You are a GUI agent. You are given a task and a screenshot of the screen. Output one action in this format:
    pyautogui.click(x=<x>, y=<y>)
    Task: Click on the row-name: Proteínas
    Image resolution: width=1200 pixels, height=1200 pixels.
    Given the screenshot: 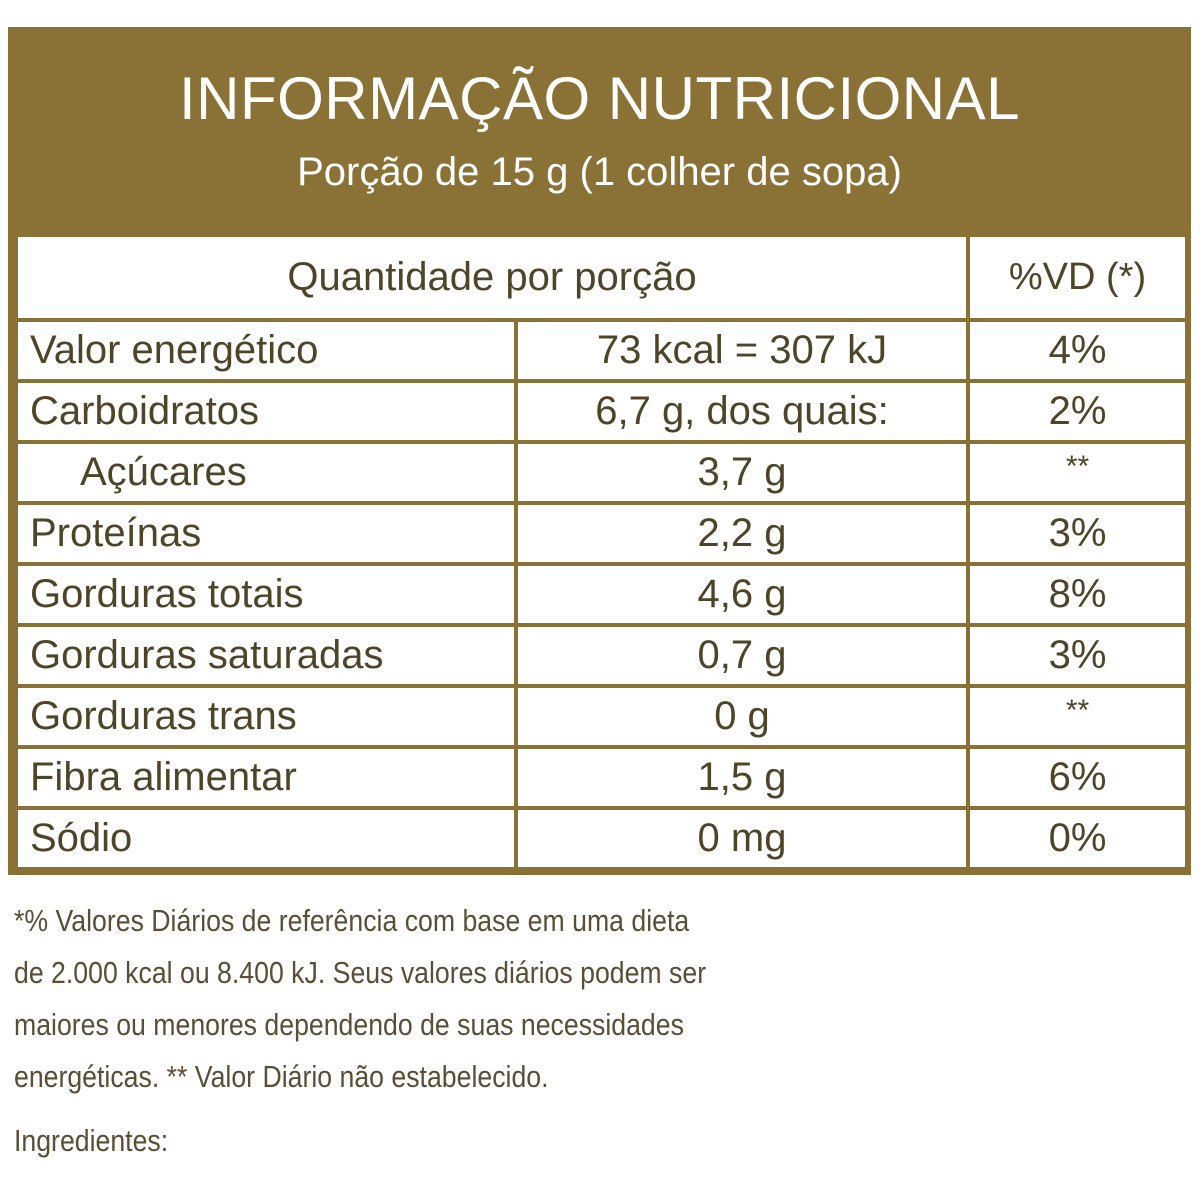 What is the action you would take?
    pyautogui.click(x=266, y=533)
    